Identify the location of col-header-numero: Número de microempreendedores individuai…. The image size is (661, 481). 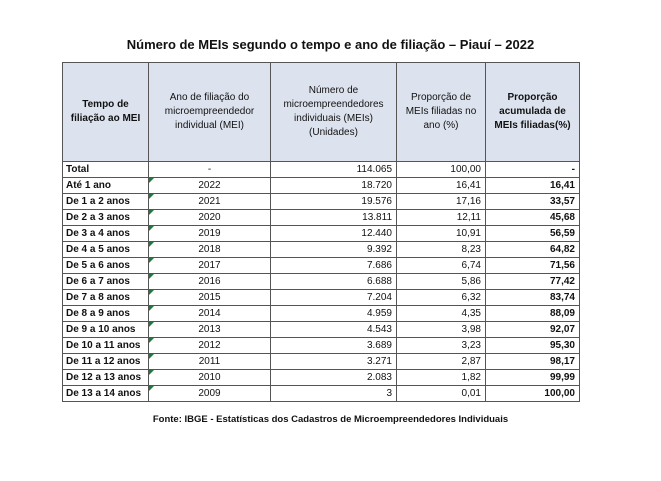
(333, 112).